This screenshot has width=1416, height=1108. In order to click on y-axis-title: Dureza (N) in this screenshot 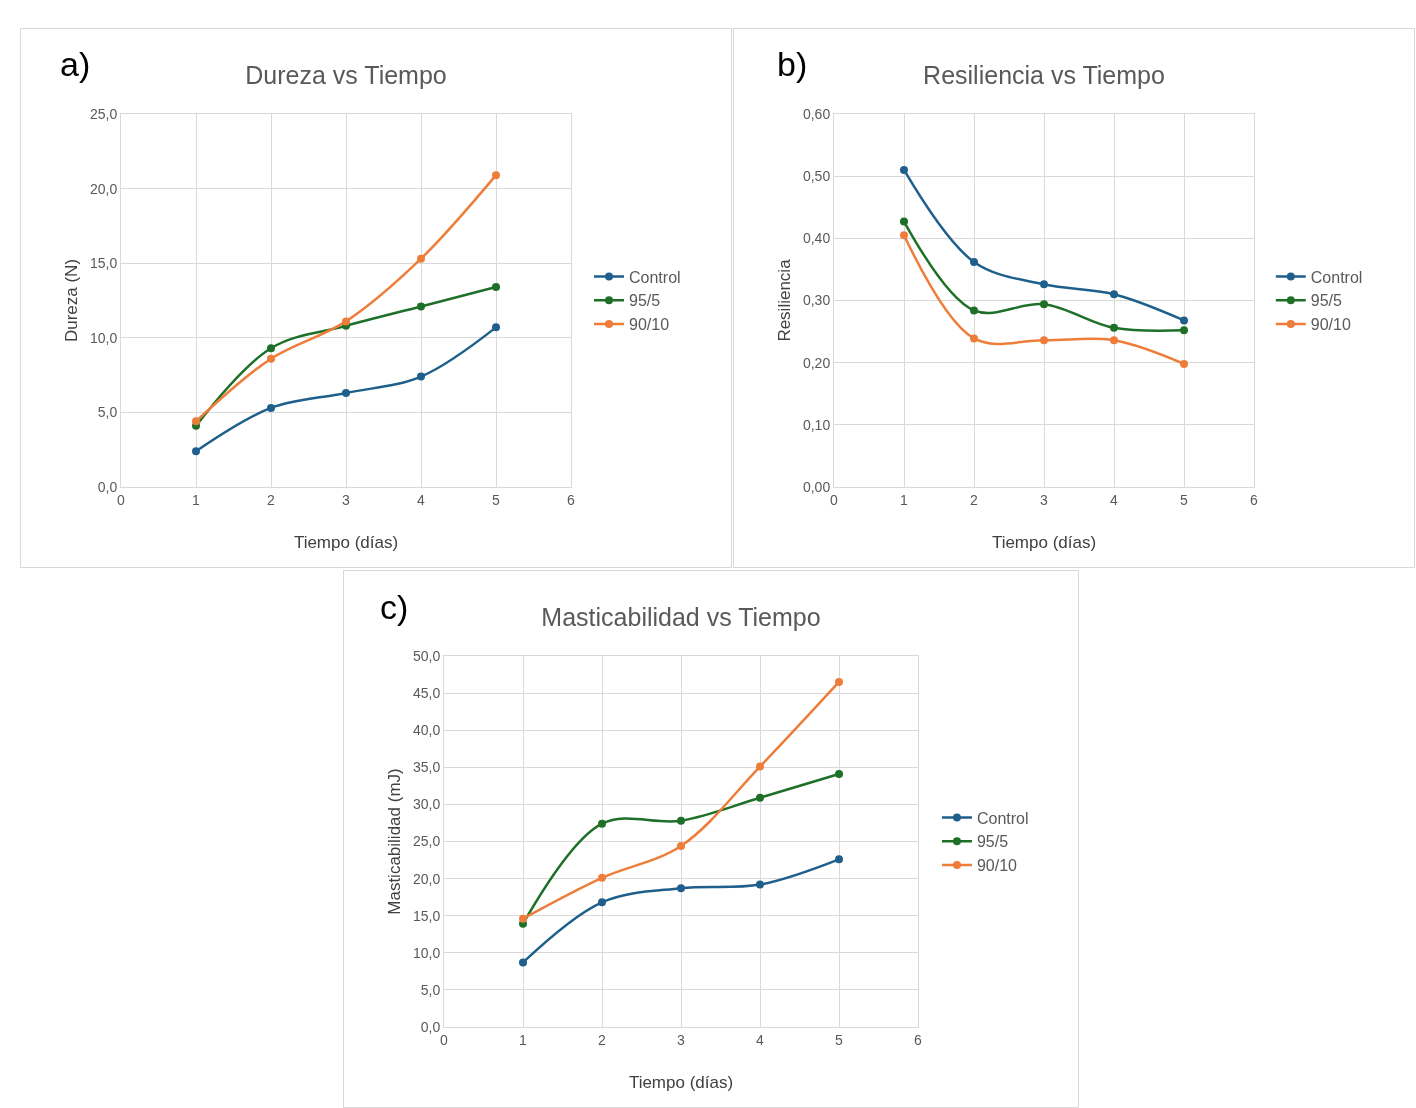, I will do `click(71, 300)`.